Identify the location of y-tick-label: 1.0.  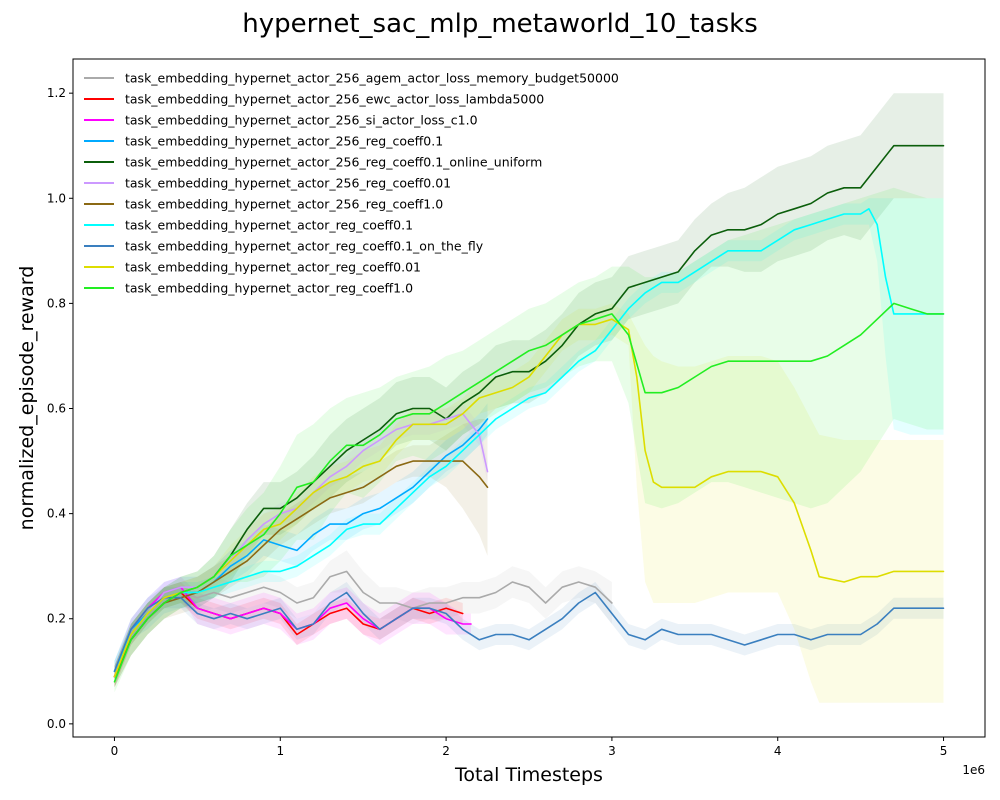
(56, 198).